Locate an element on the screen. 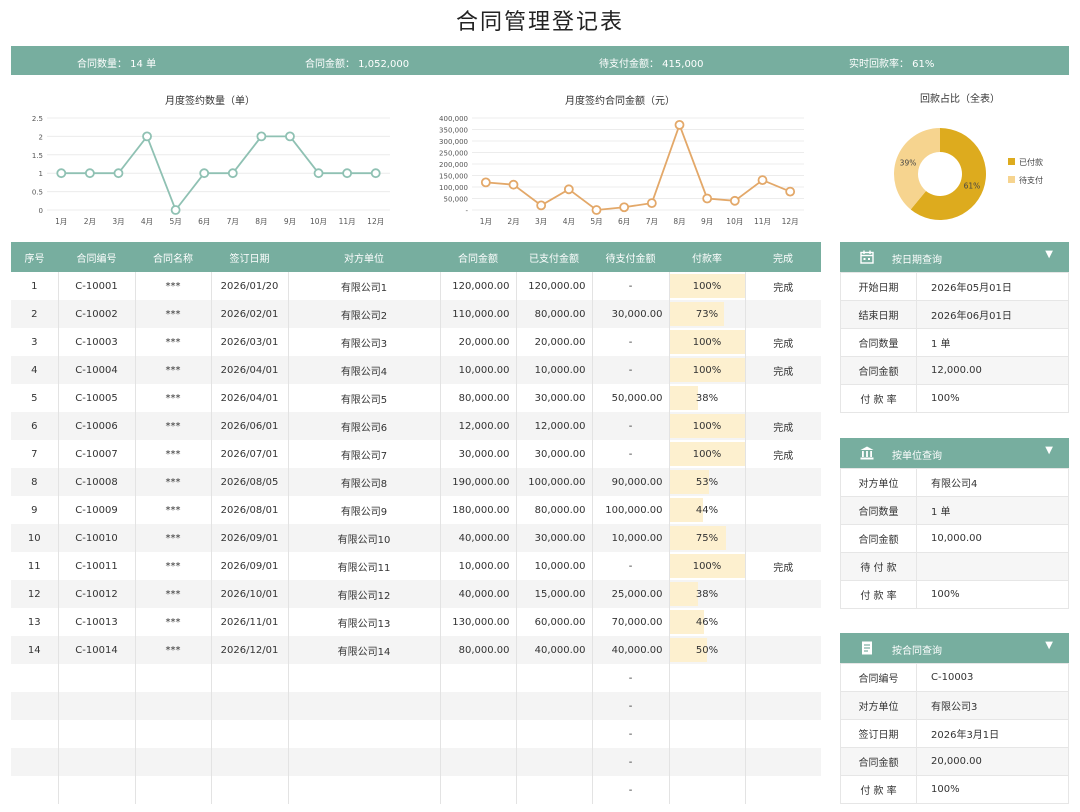  table-cell: 2026/02/01 is located at coordinates (250, 314).